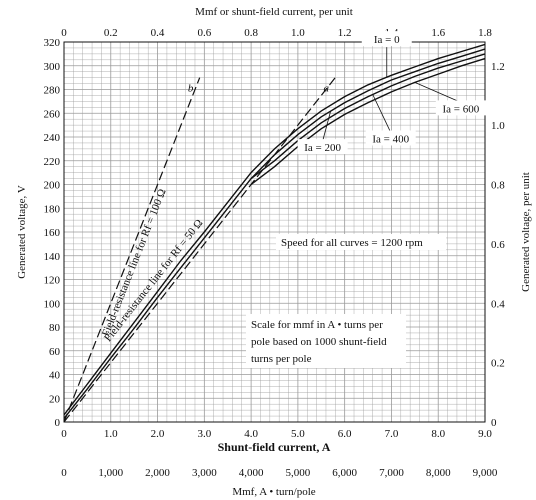 This screenshot has height=500, width=536. I want to click on y-tick-label: 60, so click(55, 352).